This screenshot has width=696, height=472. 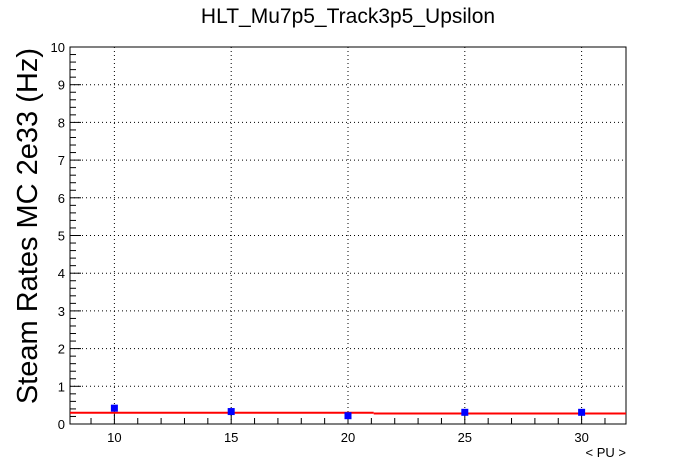 What do you see at coordinates (61, 311) in the screenshot?
I see `y-tick-label: 3` at bounding box center [61, 311].